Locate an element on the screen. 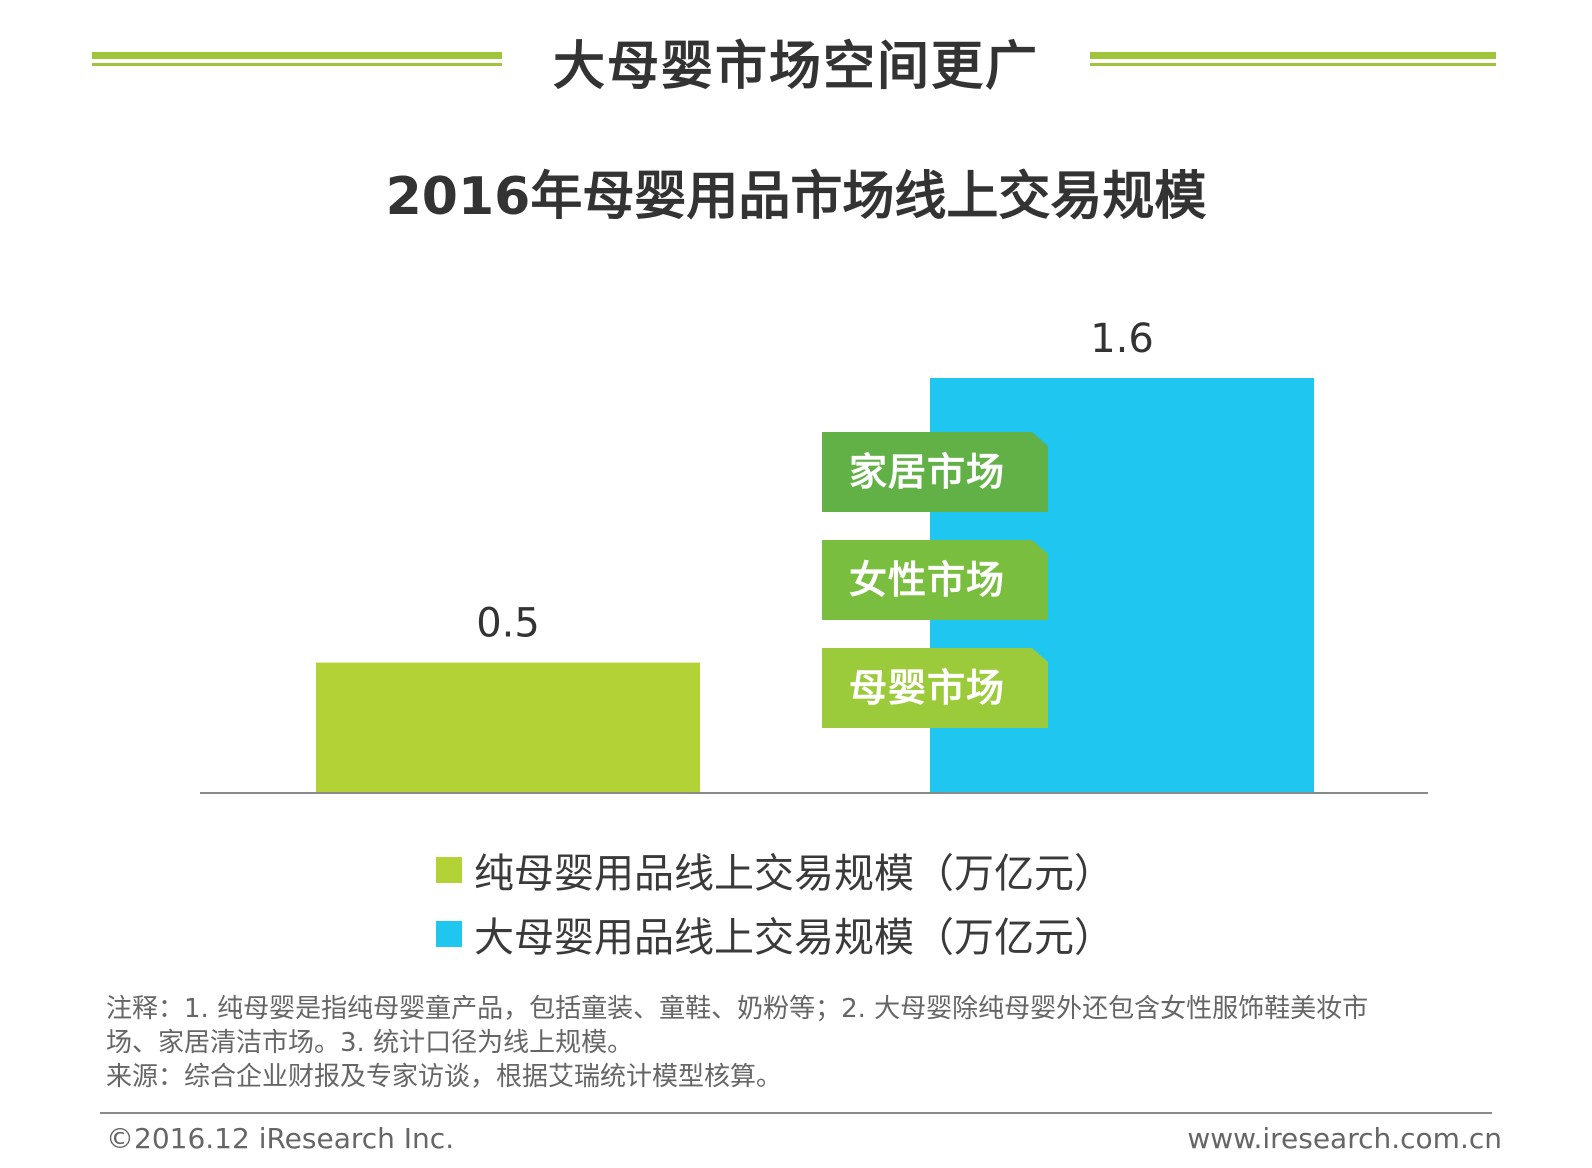  website-link: www.iresearch.com.cn is located at coordinates (1344, 1138).